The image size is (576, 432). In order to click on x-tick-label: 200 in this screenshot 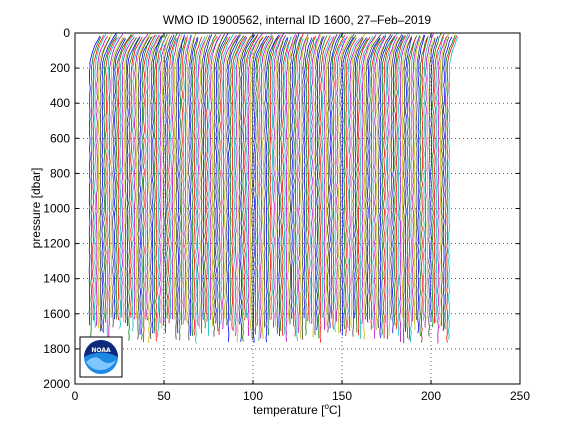, I will do `click(431, 396)`.